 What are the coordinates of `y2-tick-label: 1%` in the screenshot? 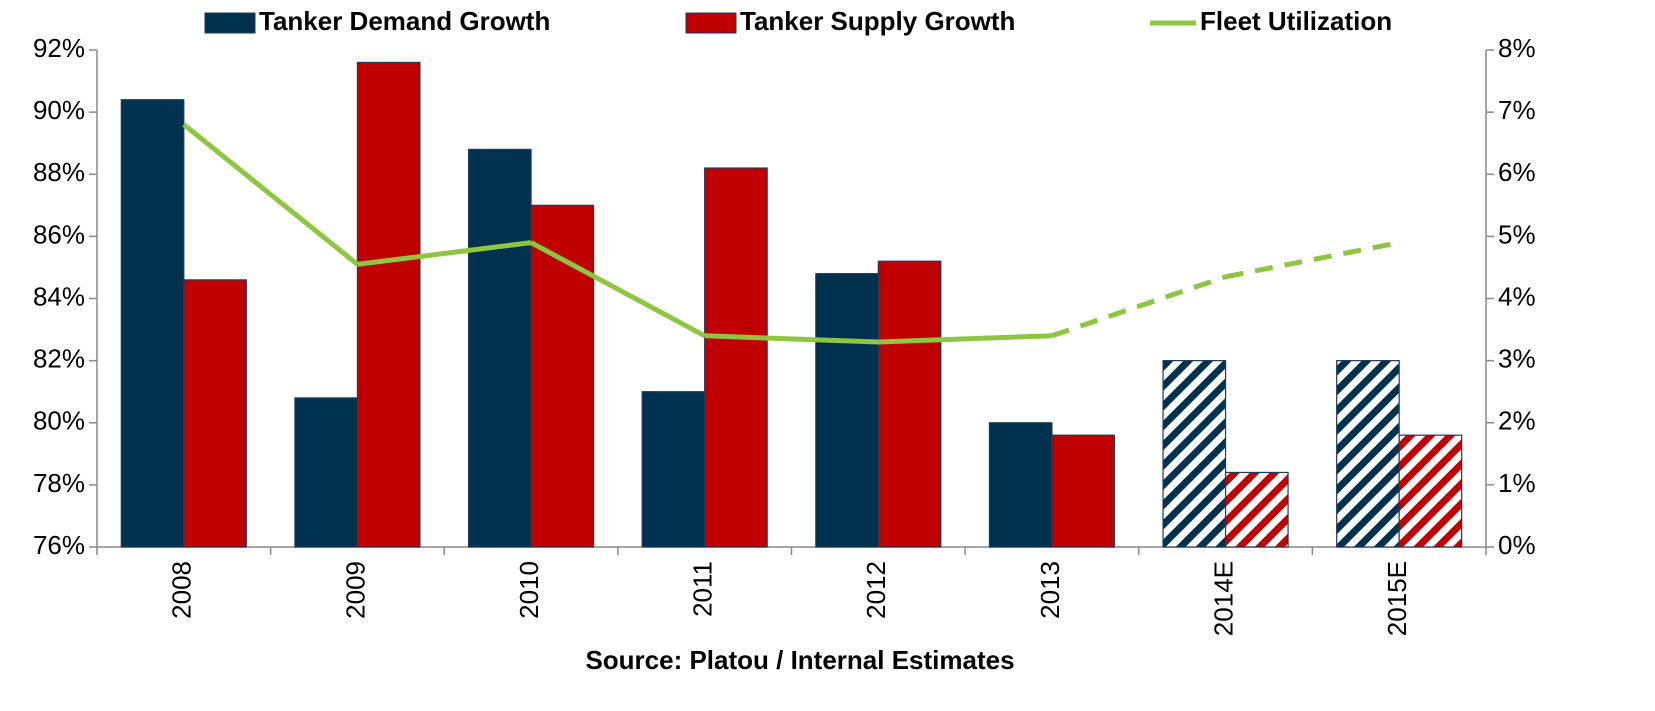 It's located at (1517, 483).